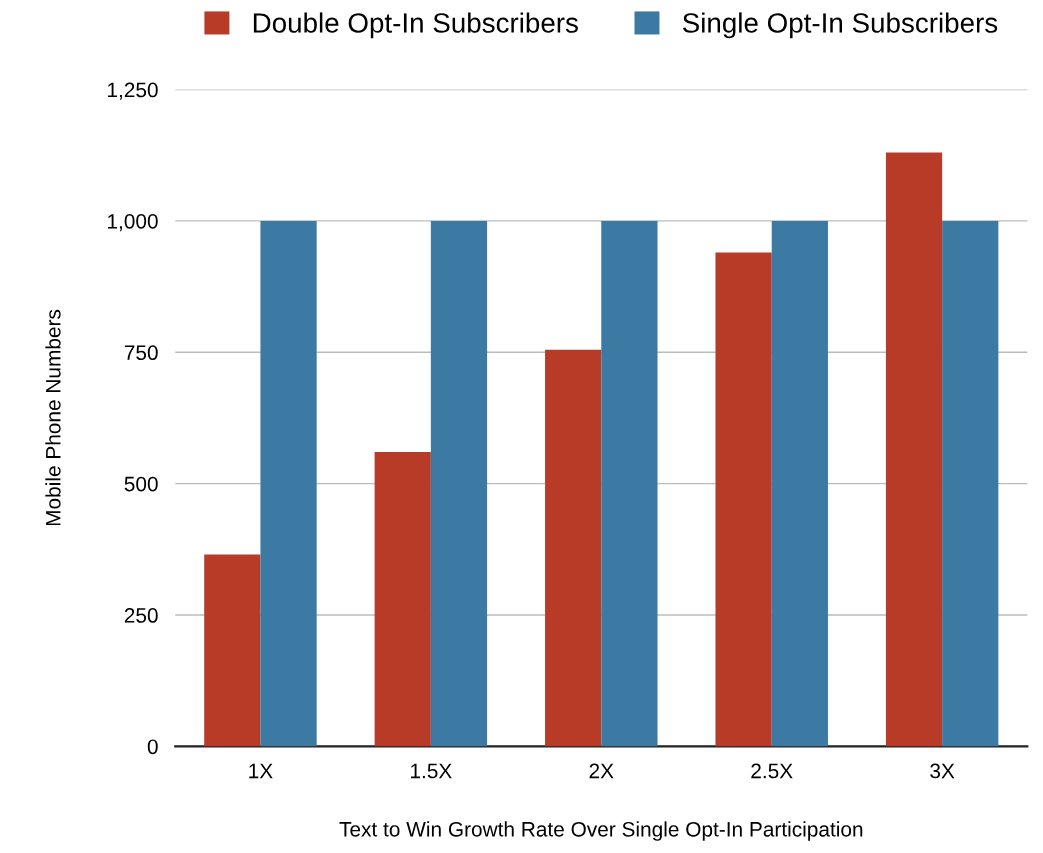 This screenshot has height=853, width=1043. Describe the element at coordinates (133, 91) in the screenshot. I see `y-tick-label: 1,250` at that location.